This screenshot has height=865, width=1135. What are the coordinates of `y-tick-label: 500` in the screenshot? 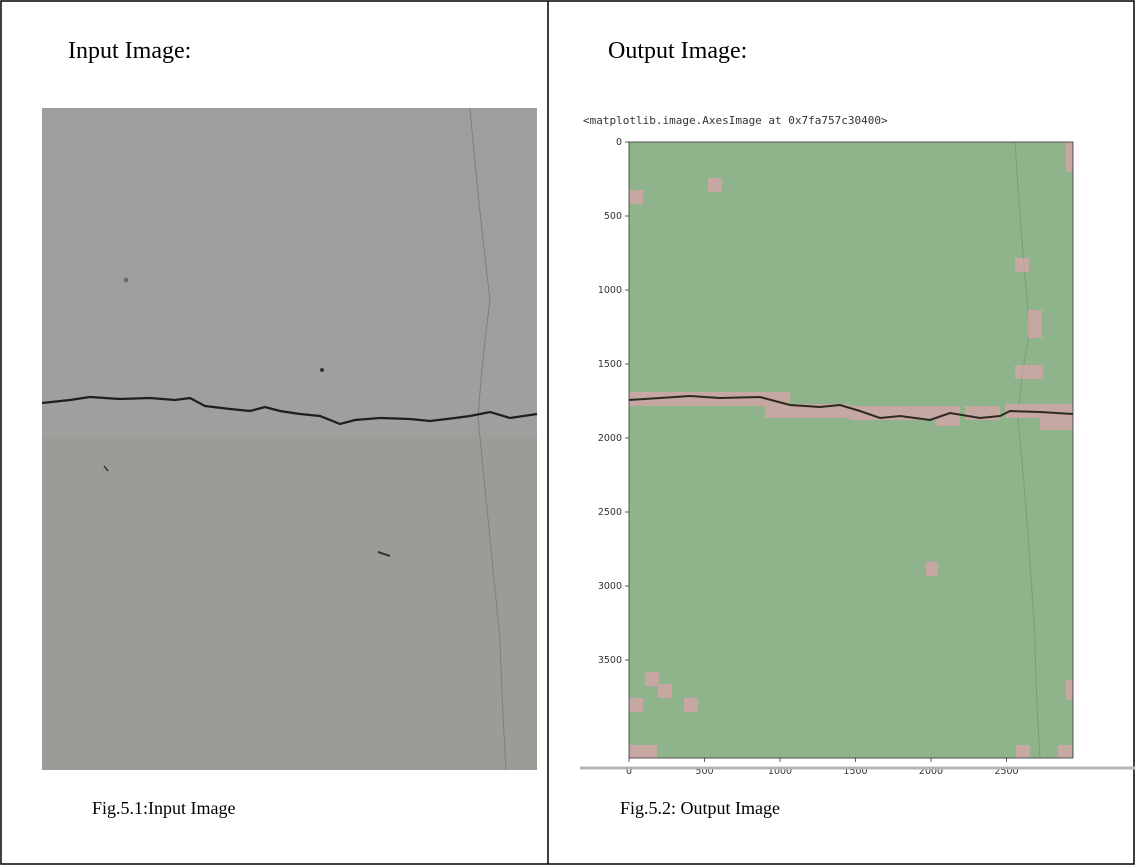 It's located at (613, 216).